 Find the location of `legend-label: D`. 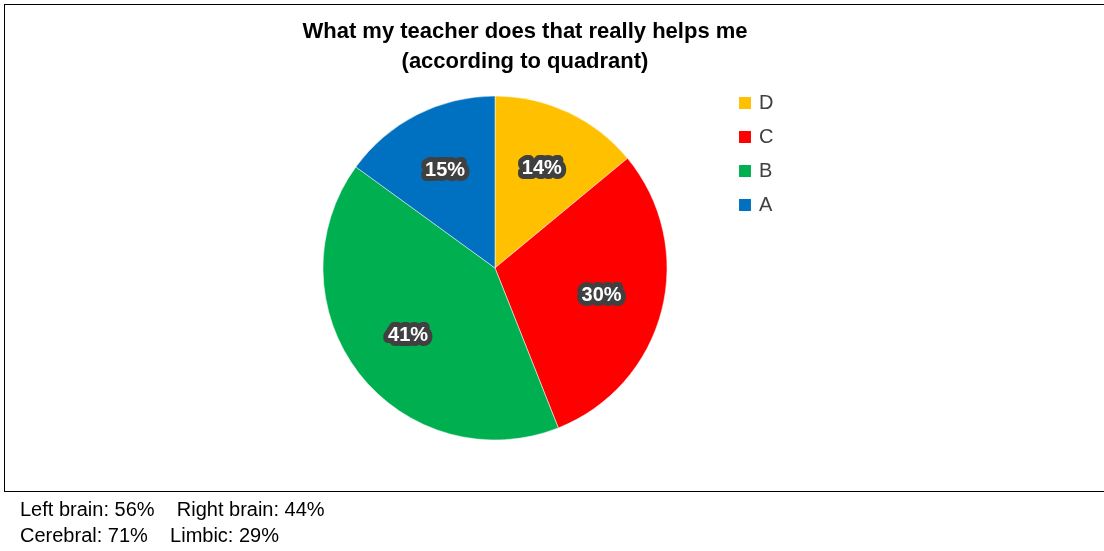

legend-label: D is located at coordinates (766, 102).